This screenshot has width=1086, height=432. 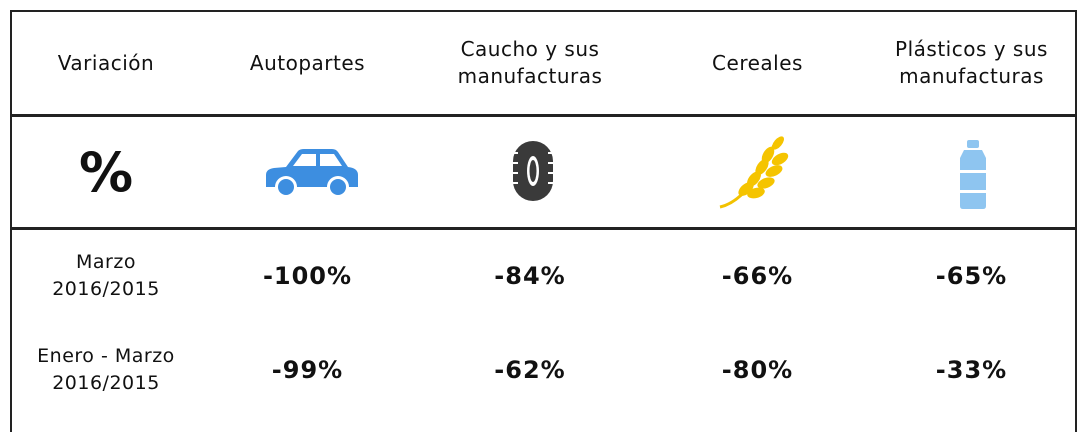 What do you see at coordinates (106, 369) in the screenshot?
I see `row-label: Enero - Marzo 2016/2015` at bounding box center [106, 369].